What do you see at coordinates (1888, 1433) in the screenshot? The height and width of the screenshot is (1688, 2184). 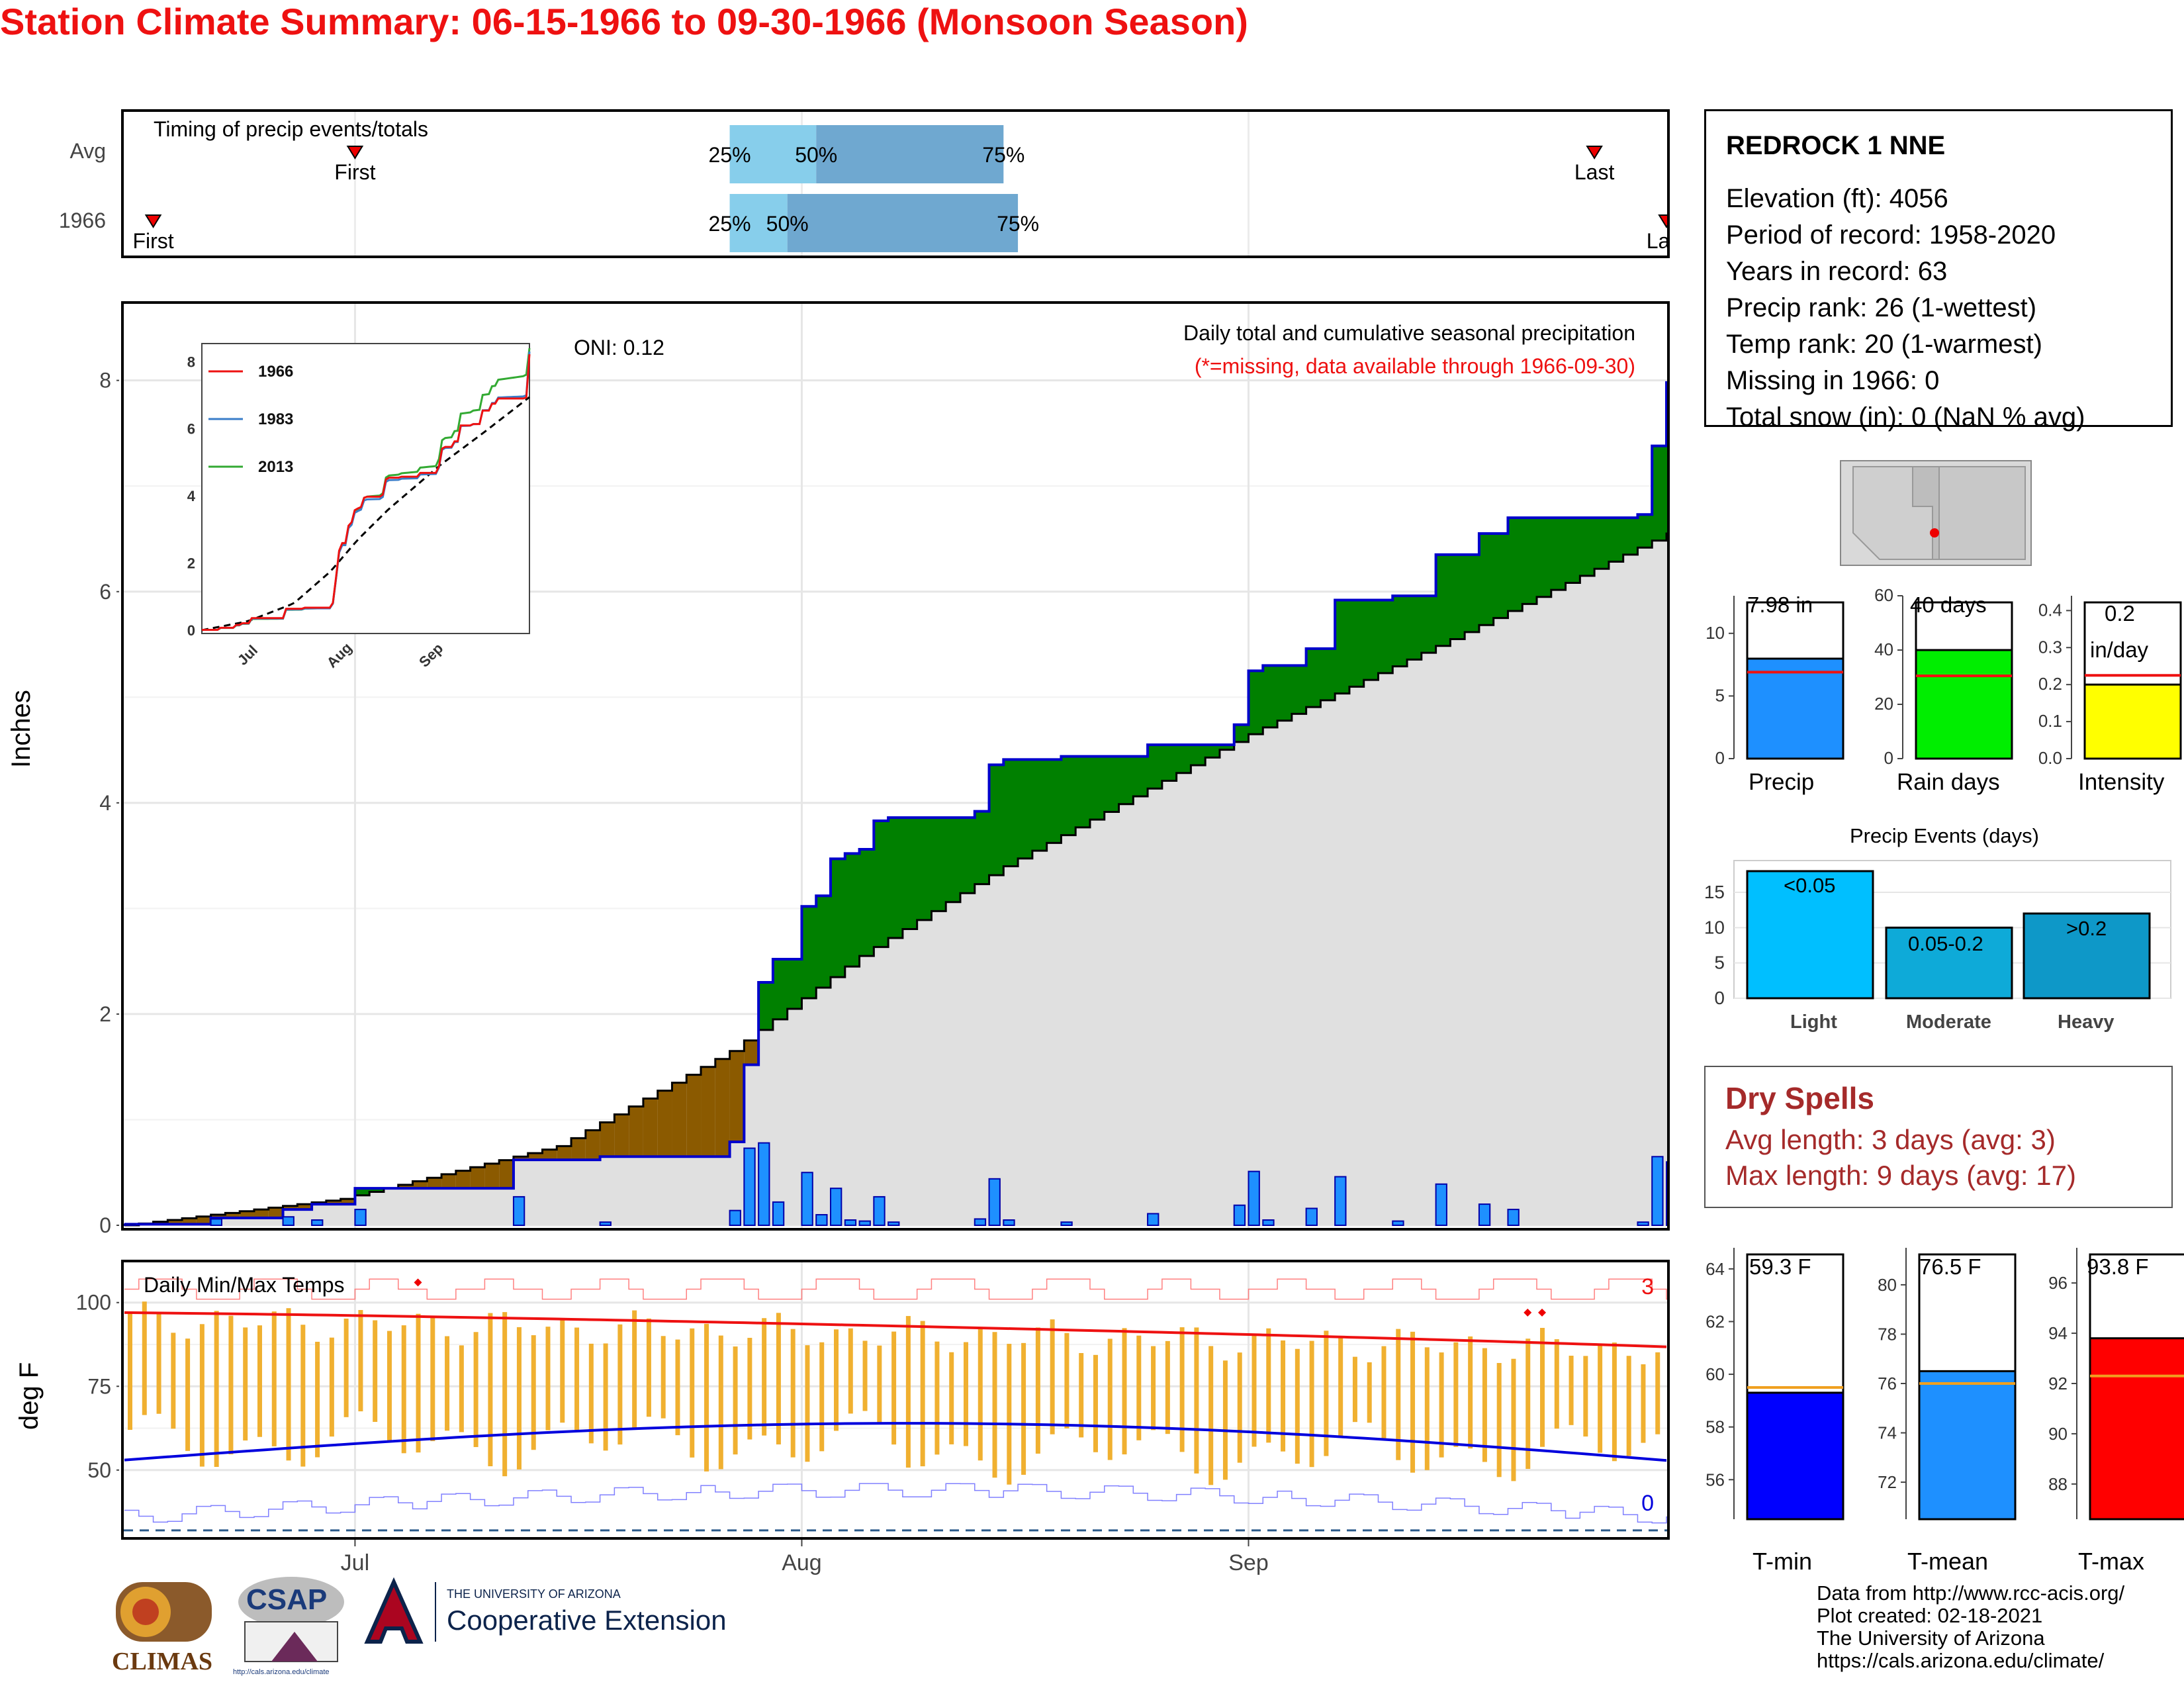 I see `tbar-y-tick-label: 74` at bounding box center [1888, 1433].